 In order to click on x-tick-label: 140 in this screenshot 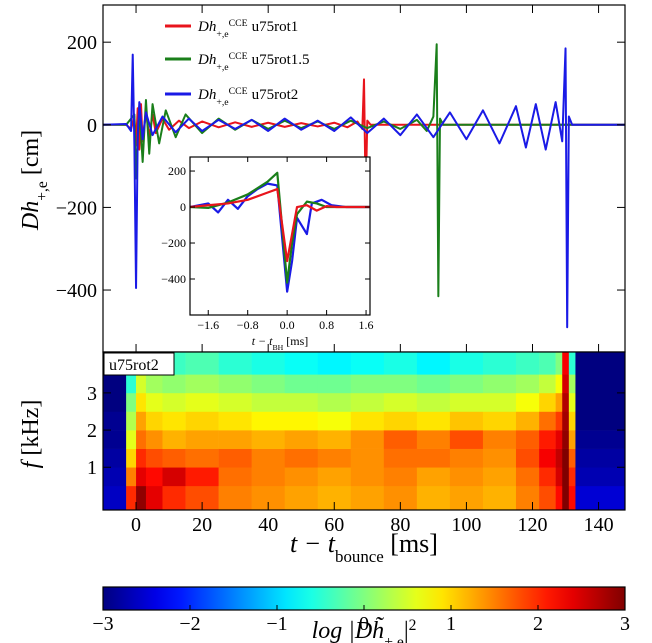, I will do `click(599, 525)`.